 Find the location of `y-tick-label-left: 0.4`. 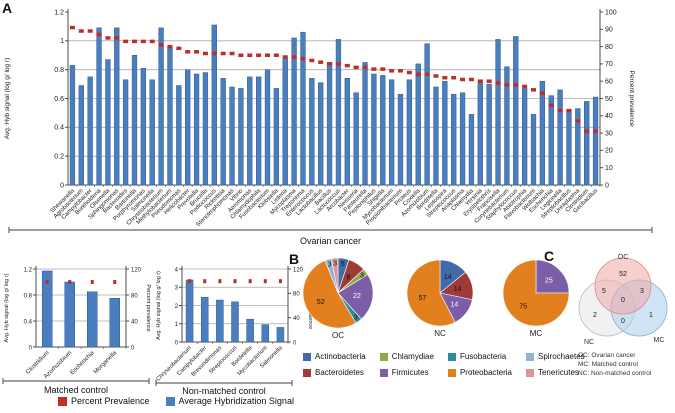

y-tick-label-left: 0.4 is located at coordinates (28, 322).